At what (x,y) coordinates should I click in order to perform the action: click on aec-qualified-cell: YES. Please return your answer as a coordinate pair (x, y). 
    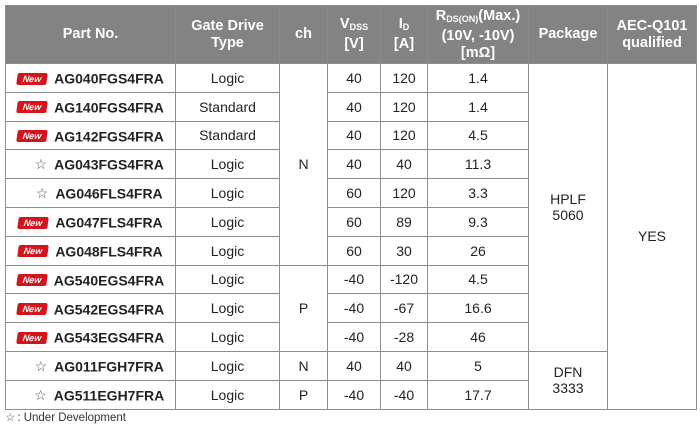
    Looking at the image, I should click on (652, 236).